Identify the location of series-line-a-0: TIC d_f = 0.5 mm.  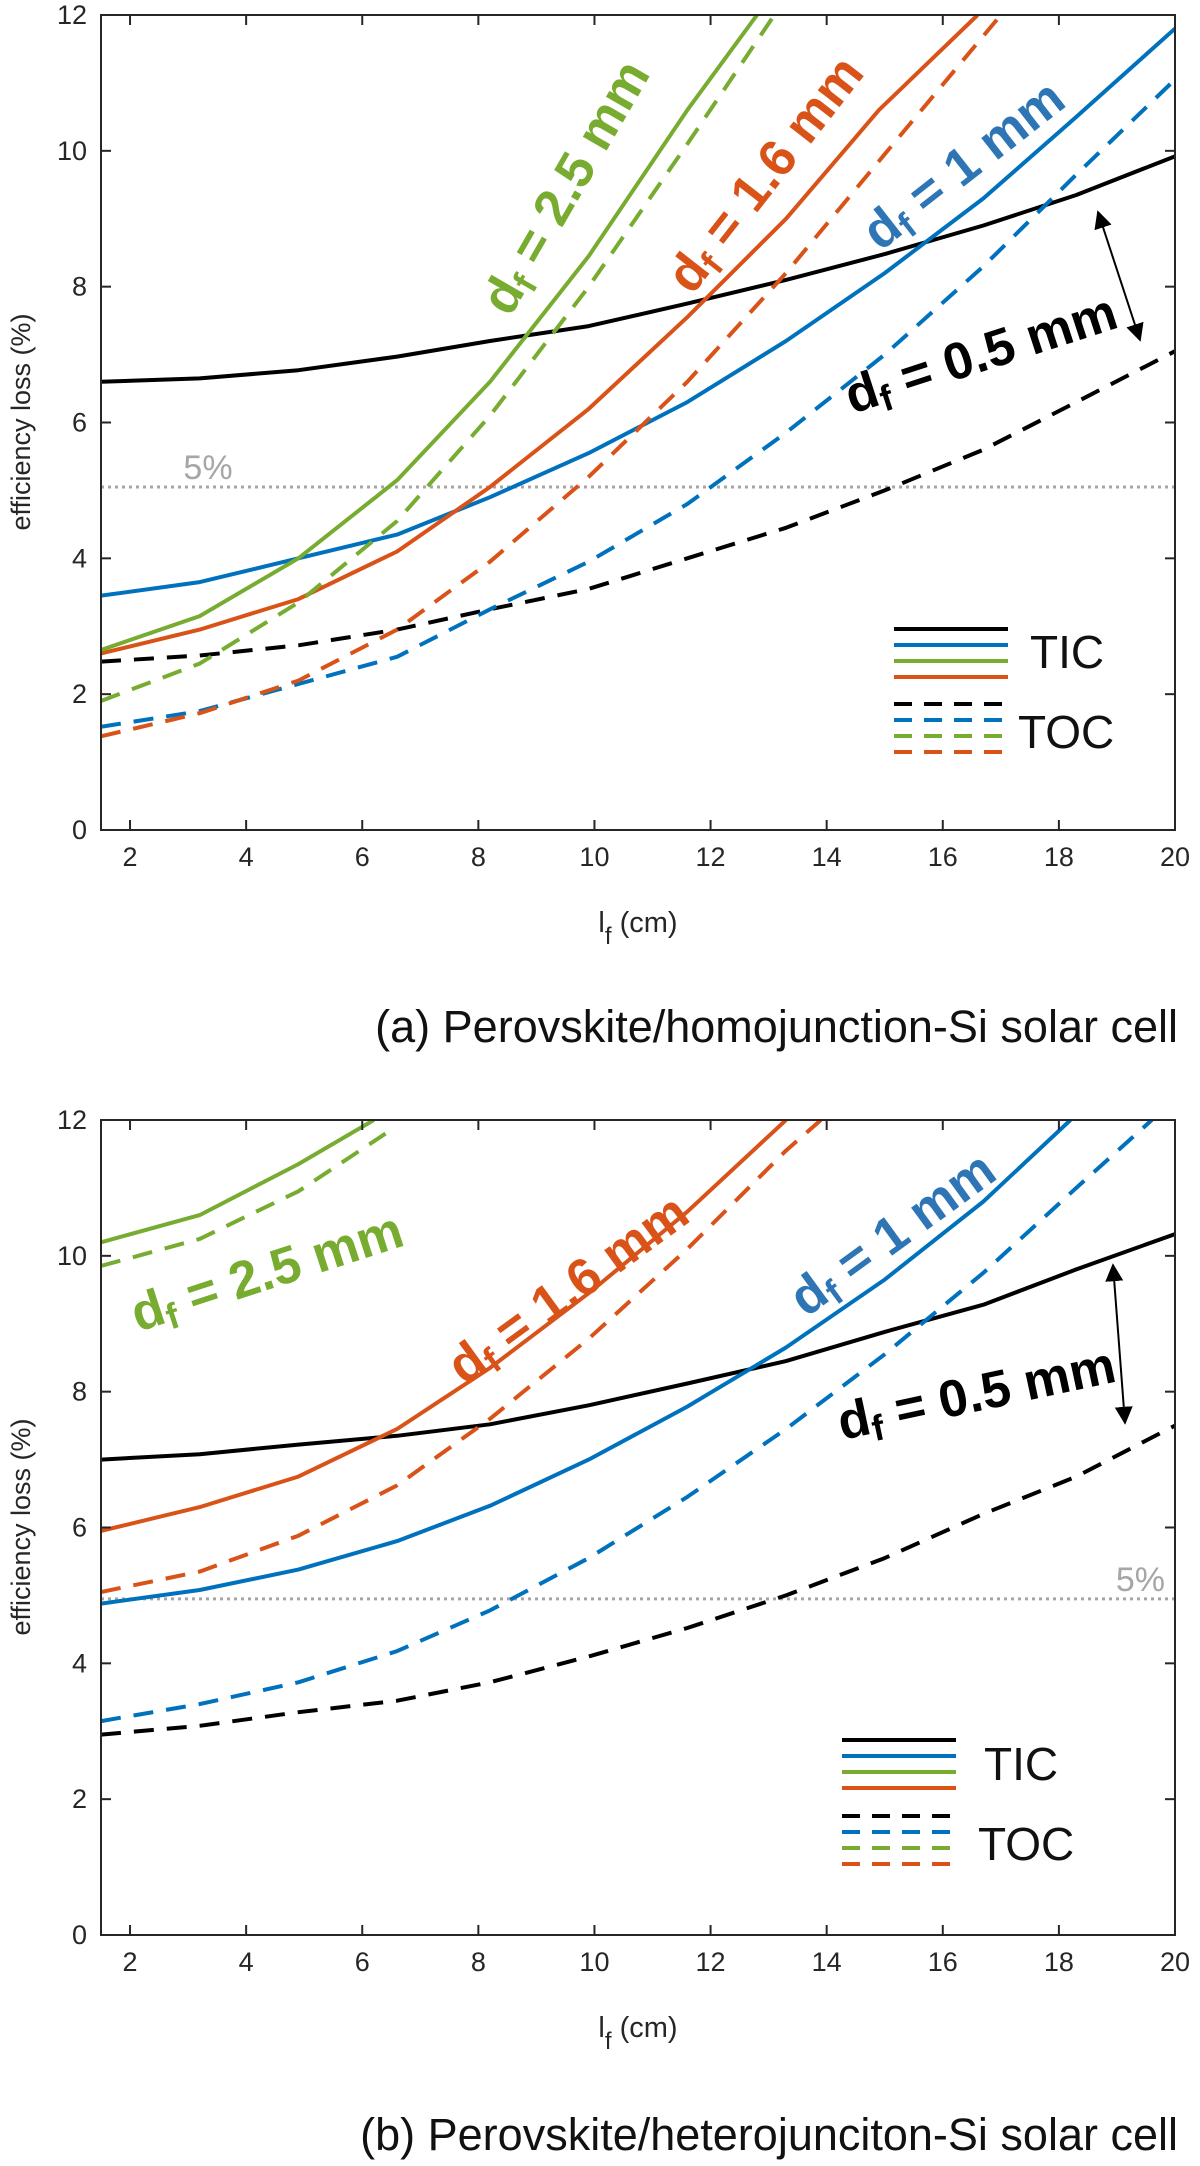
(638, 269).